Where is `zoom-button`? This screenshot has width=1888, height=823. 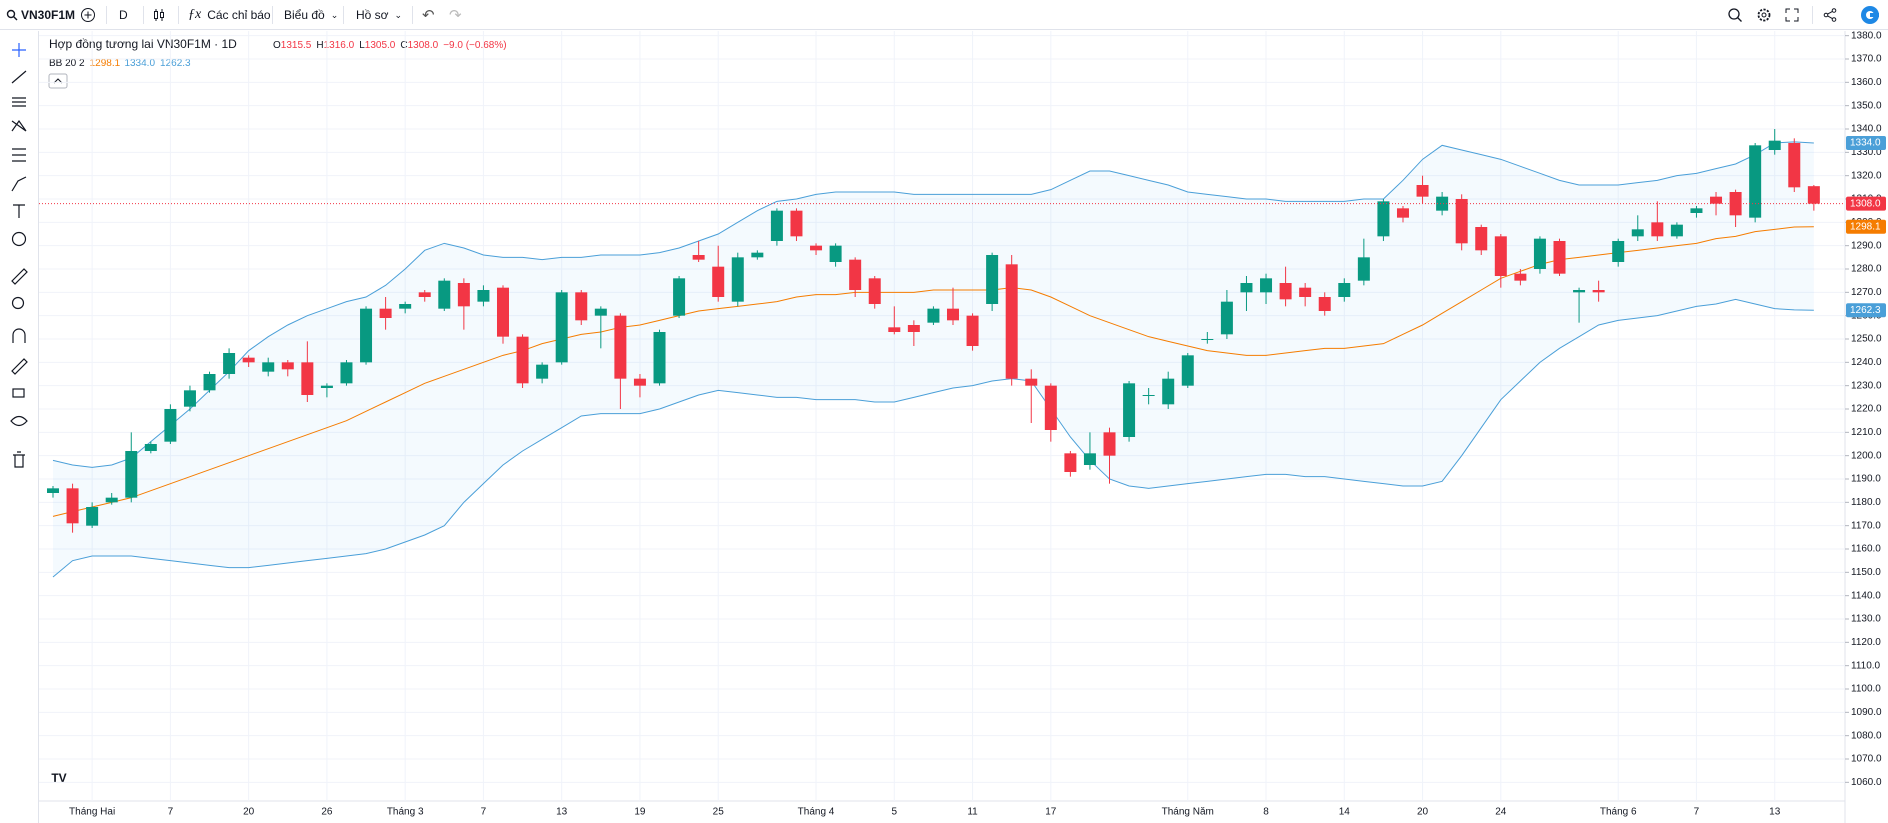 zoom-button is located at coordinates (1735, 15).